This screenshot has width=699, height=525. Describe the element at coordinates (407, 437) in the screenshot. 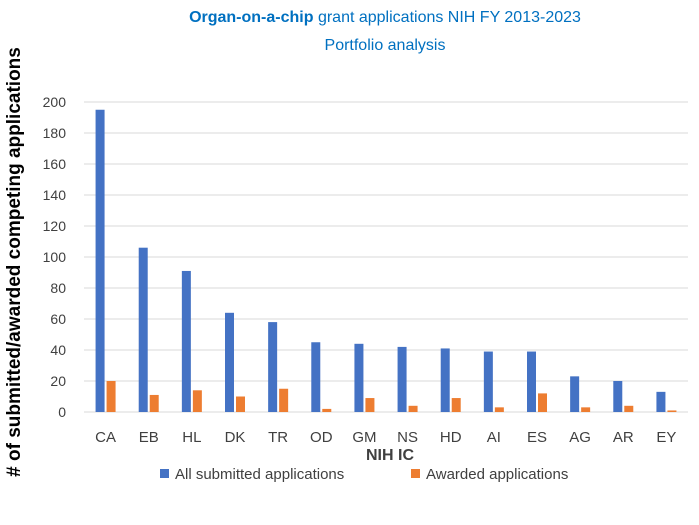

I see `x-tick-label: NS` at that location.